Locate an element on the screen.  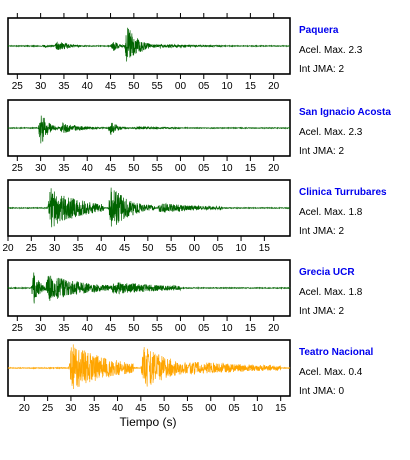
acel-max-label: Acel. Max. 0.4 is located at coordinates (331, 372).